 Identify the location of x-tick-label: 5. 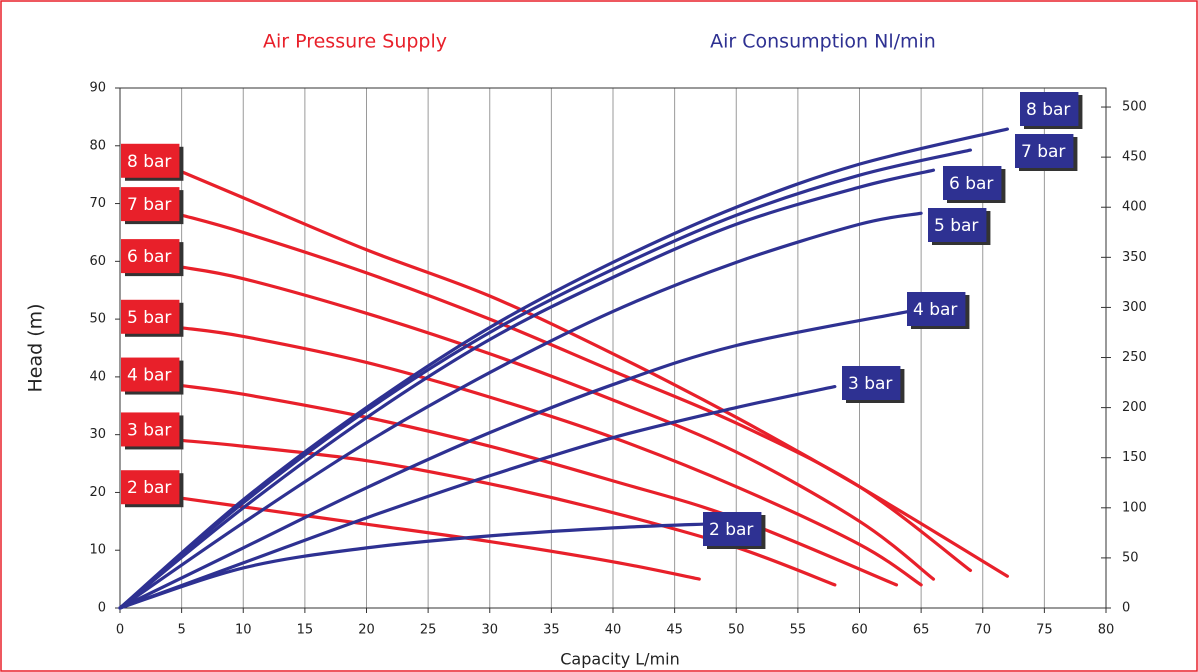
(181, 630).